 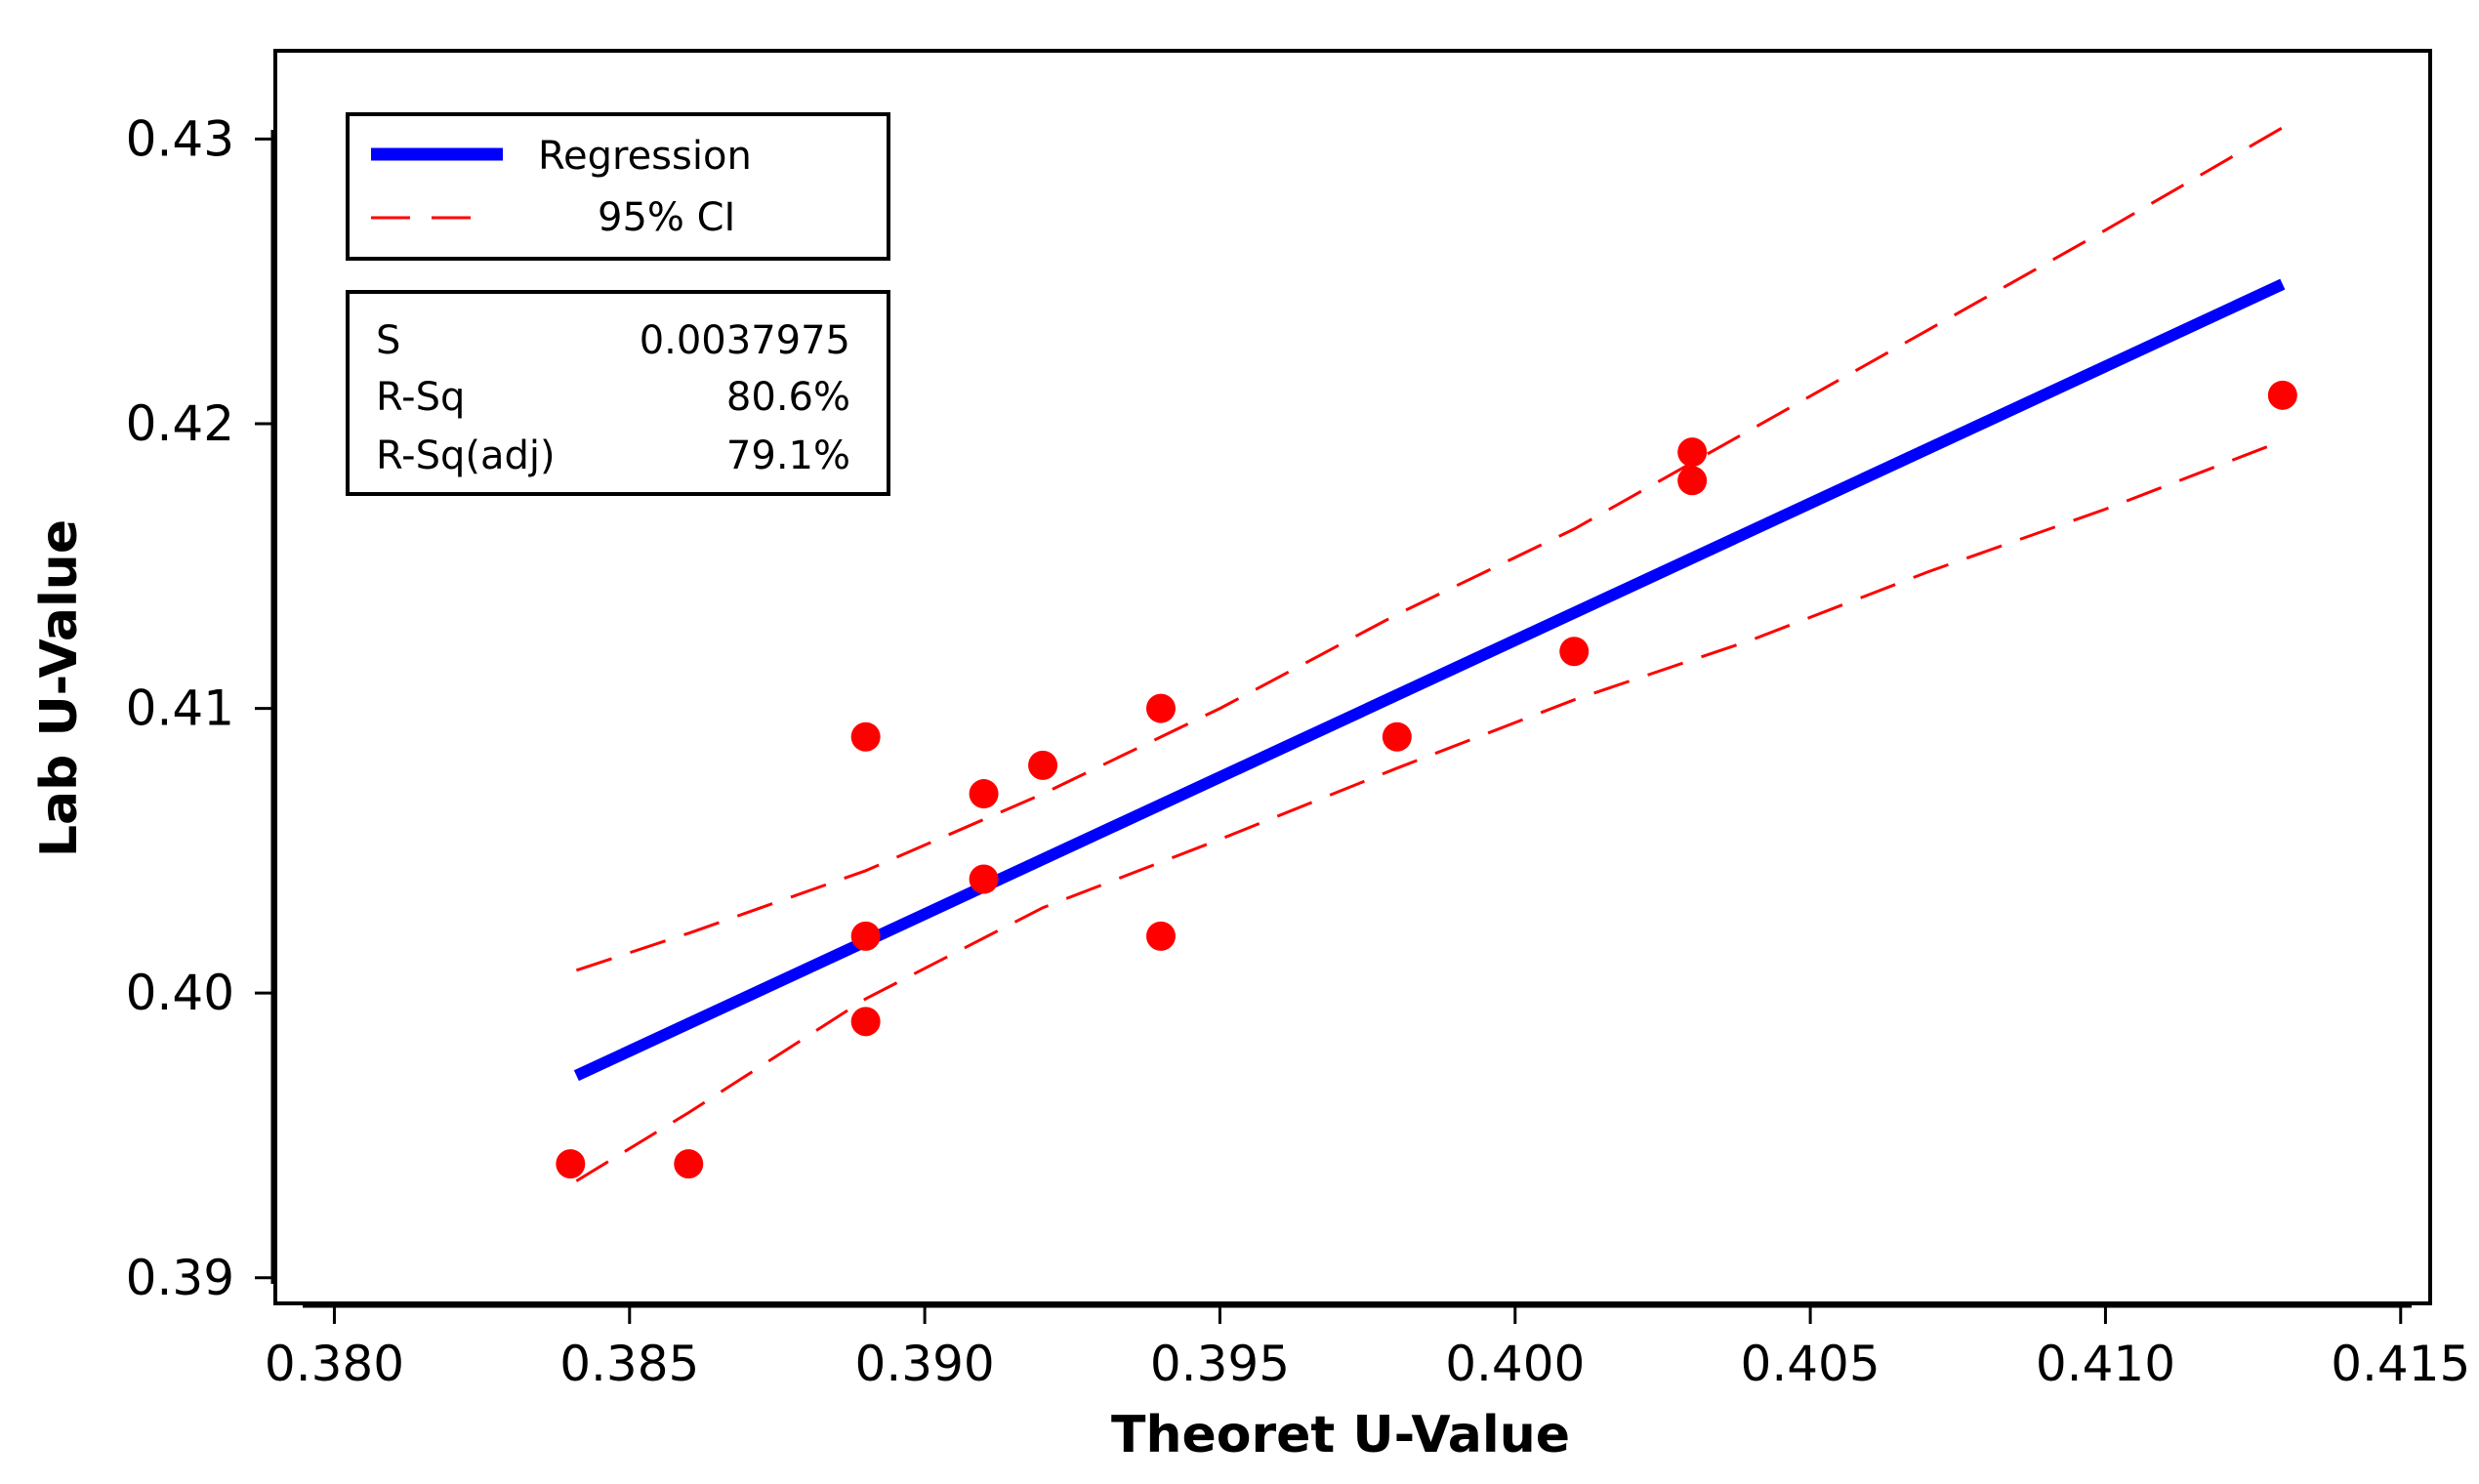 What do you see at coordinates (1340, 1435) in the screenshot?
I see `x-axis-title: Theoret U-Value` at bounding box center [1340, 1435].